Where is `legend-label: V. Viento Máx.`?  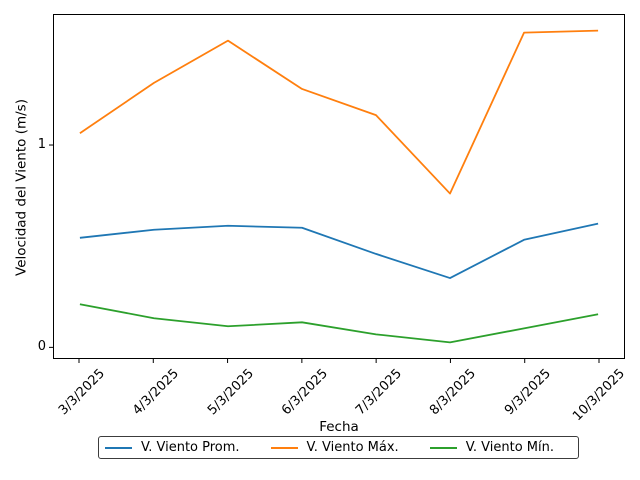
legend-label: V. Viento Máx. is located at coordinates (352, 447).